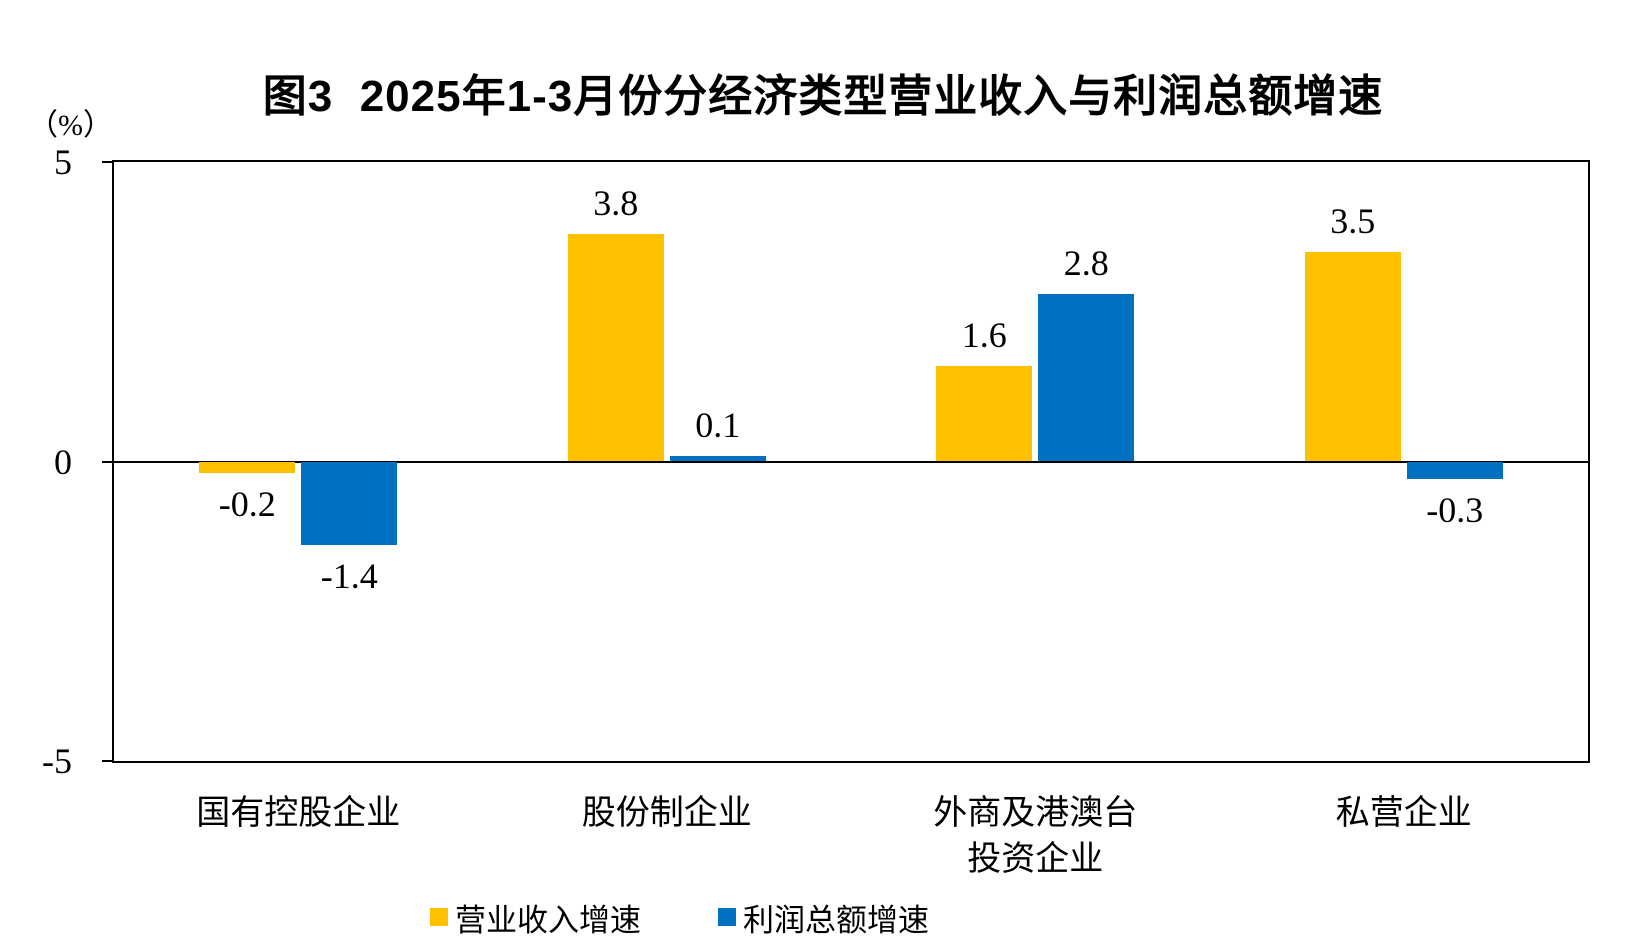 The width and height of the screenshot is (1646, 944). Describe the element at coordinates (57, 761) in the screenshot. I see `y-tick-label: -5` at that location.